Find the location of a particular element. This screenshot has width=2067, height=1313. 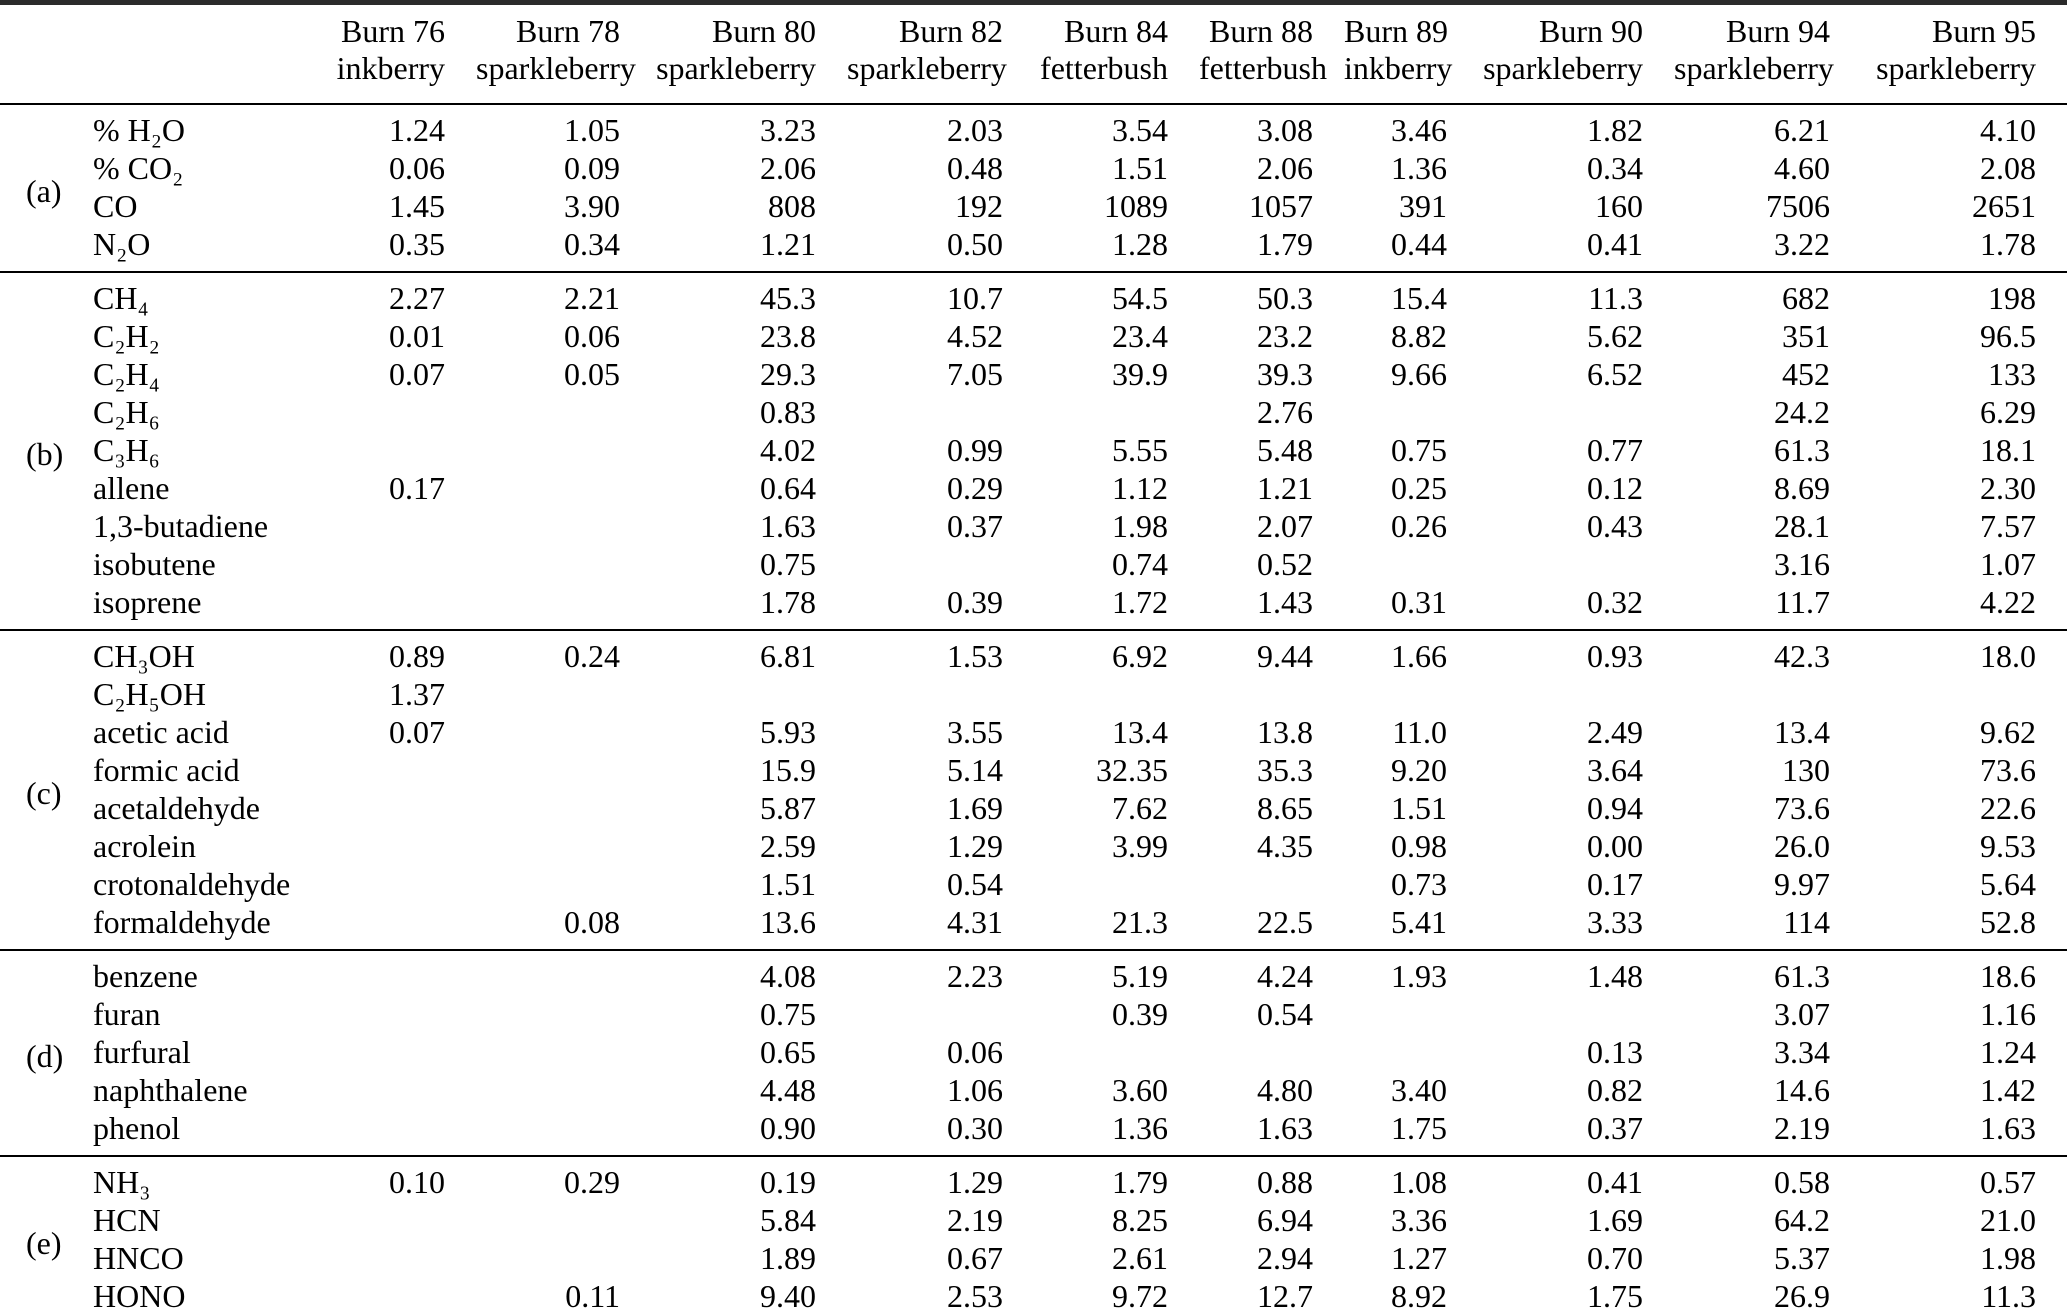

value-cell: 7.57 is located at coordinates (2008, 526).